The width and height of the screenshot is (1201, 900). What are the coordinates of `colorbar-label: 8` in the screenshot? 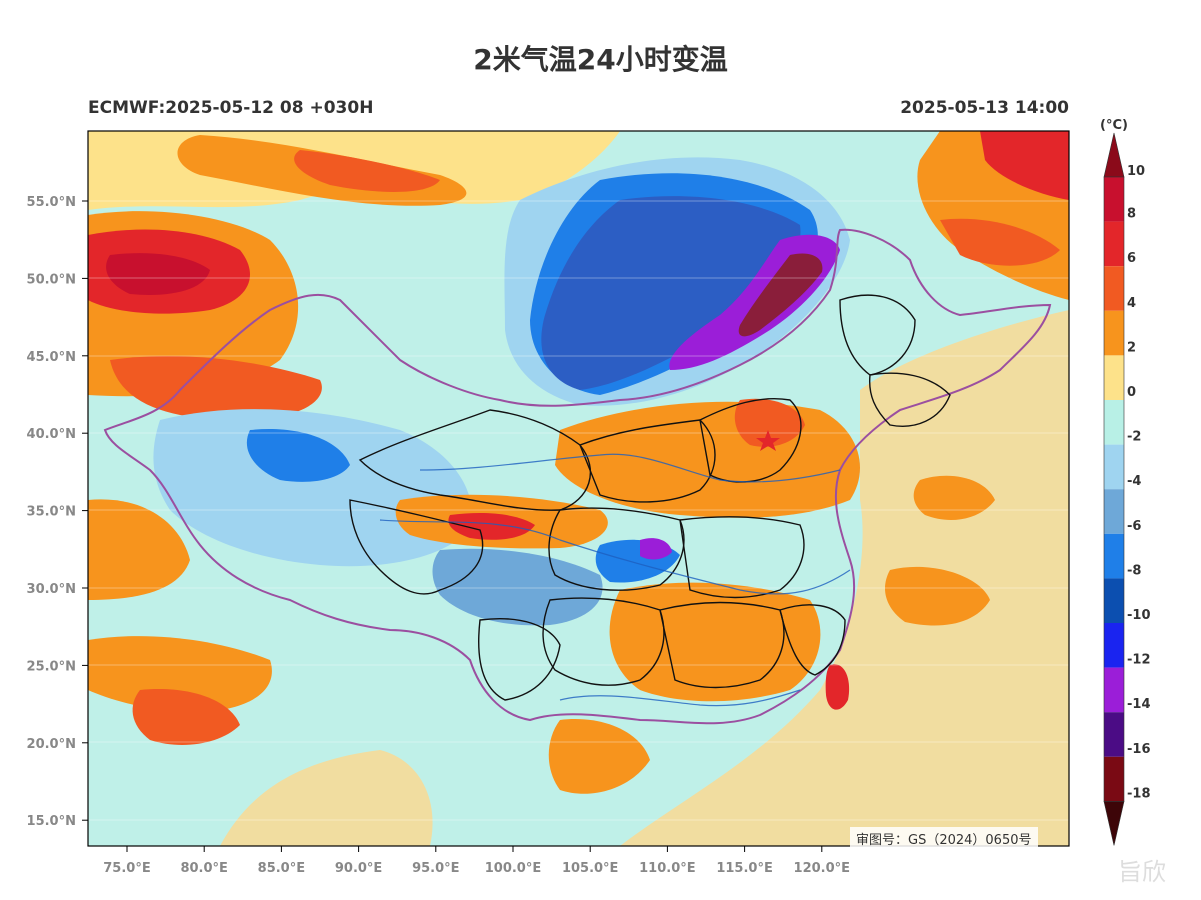 It's located at (1131, 214).